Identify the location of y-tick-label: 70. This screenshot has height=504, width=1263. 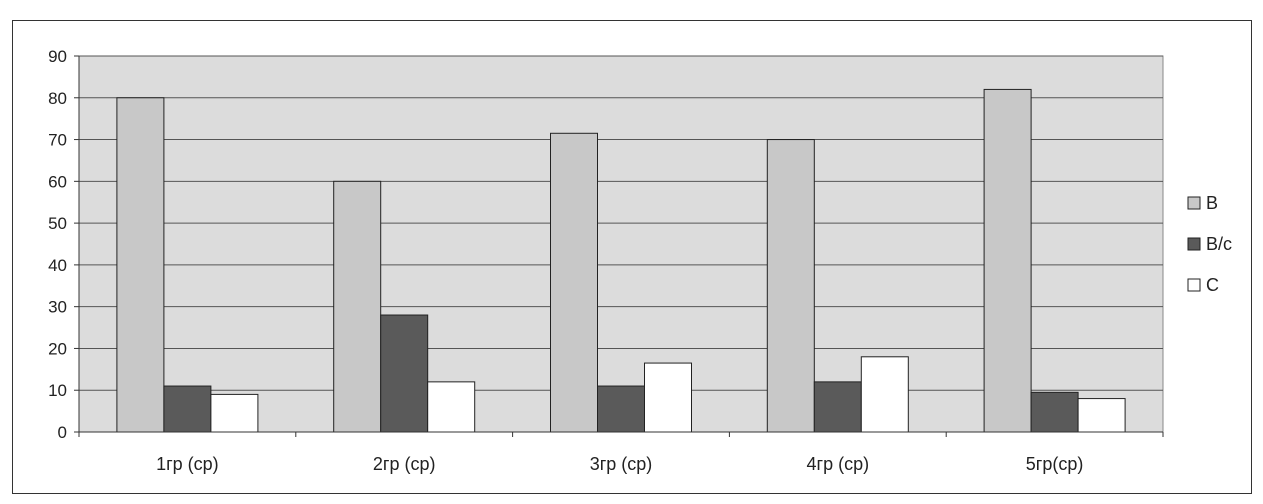
(57, 140).